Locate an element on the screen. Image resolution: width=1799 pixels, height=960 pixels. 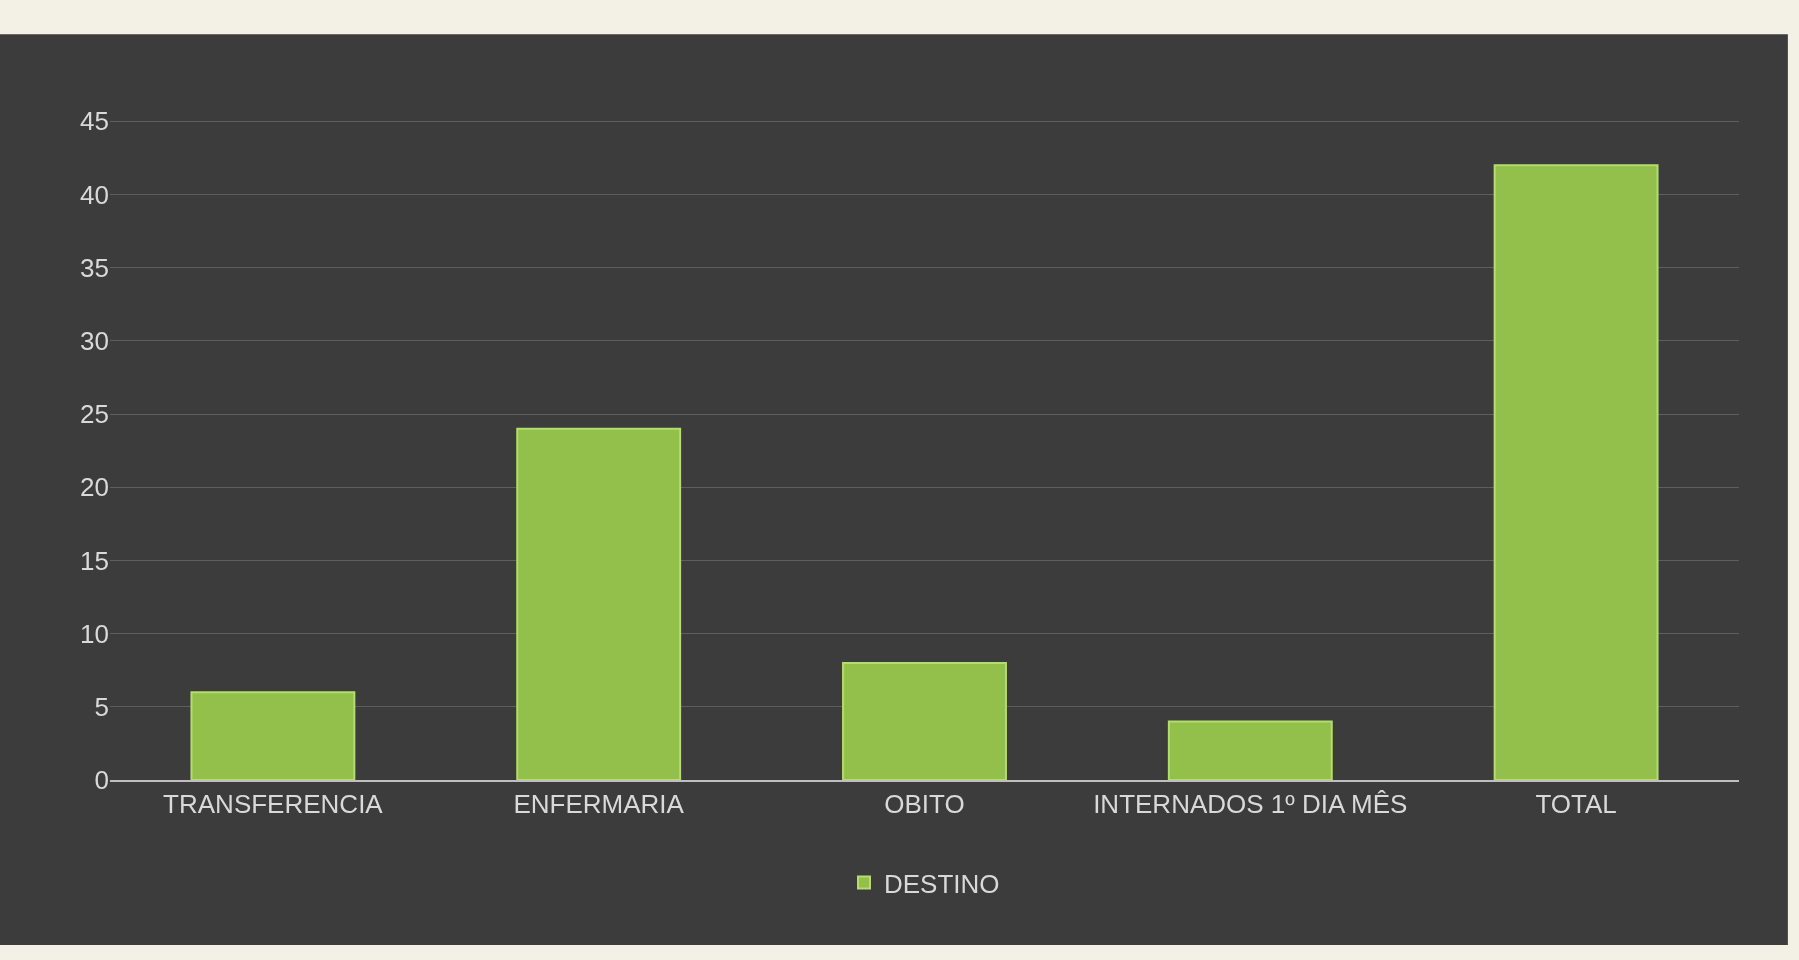
x-tick-label: ENFERMARIA is located at coordinates (599, 804).